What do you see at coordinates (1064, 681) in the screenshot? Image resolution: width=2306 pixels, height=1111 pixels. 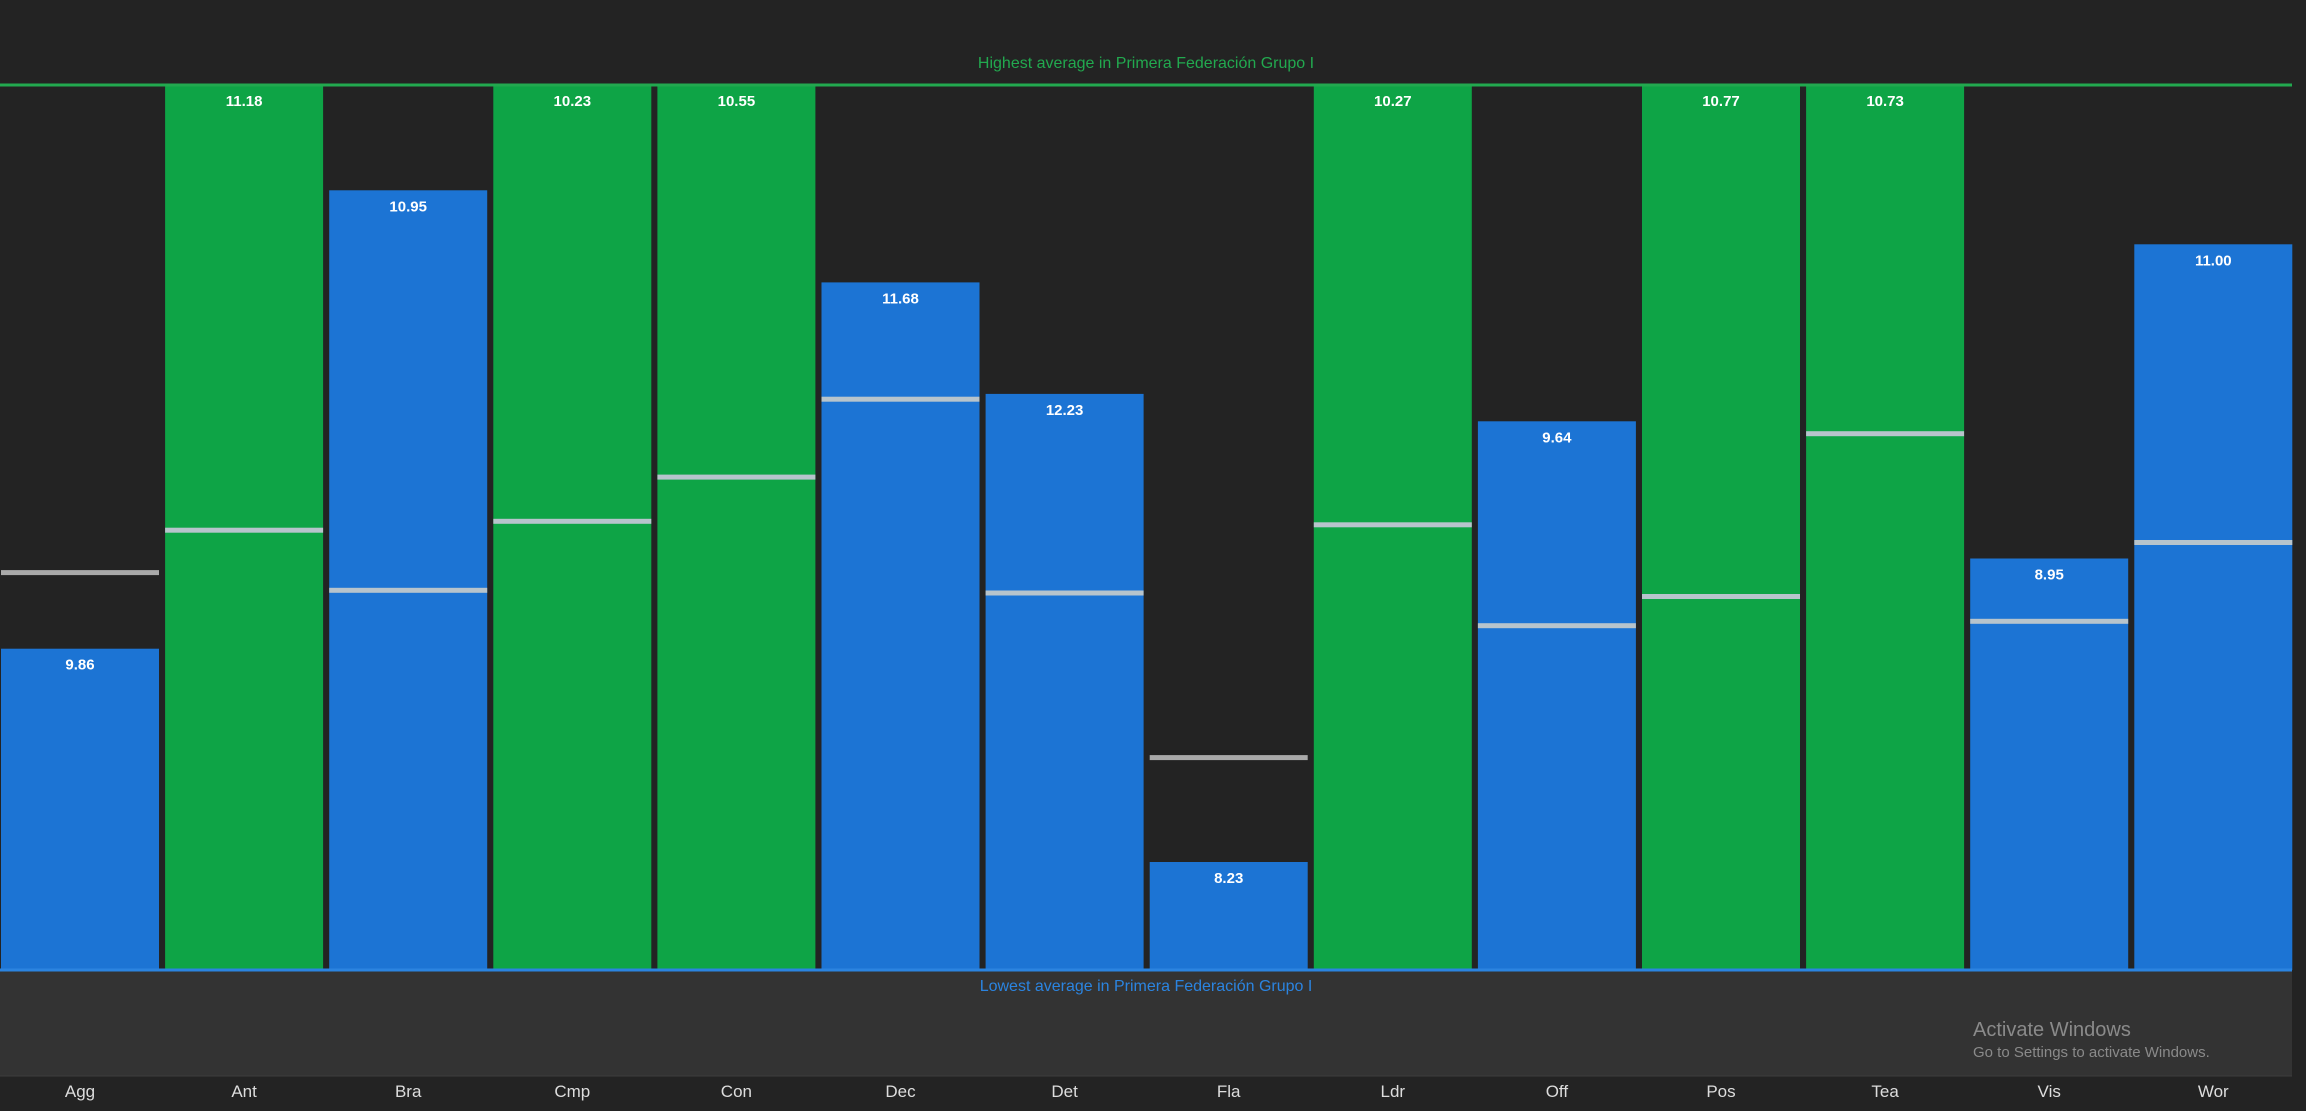 I see `bar-det` at bounding box center [1064, 681].